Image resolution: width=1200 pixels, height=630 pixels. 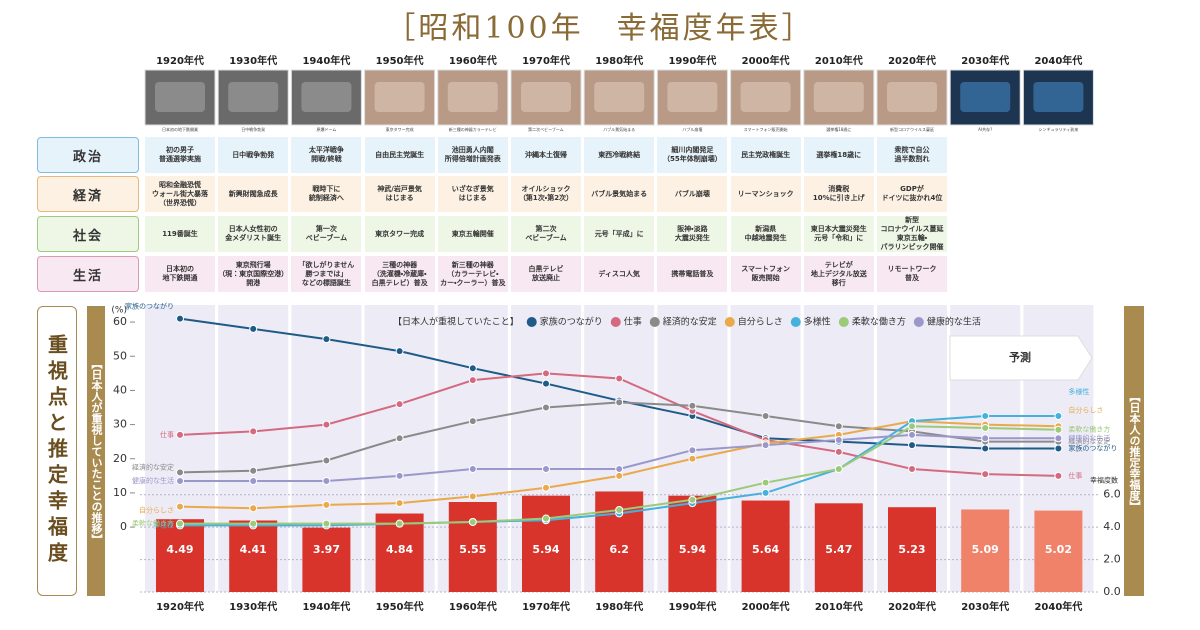 What do you see at coordinates (399, 155) in the screenshot?
I see `event-cell: 自由民主党誕生` at bounding box center [399, 155].